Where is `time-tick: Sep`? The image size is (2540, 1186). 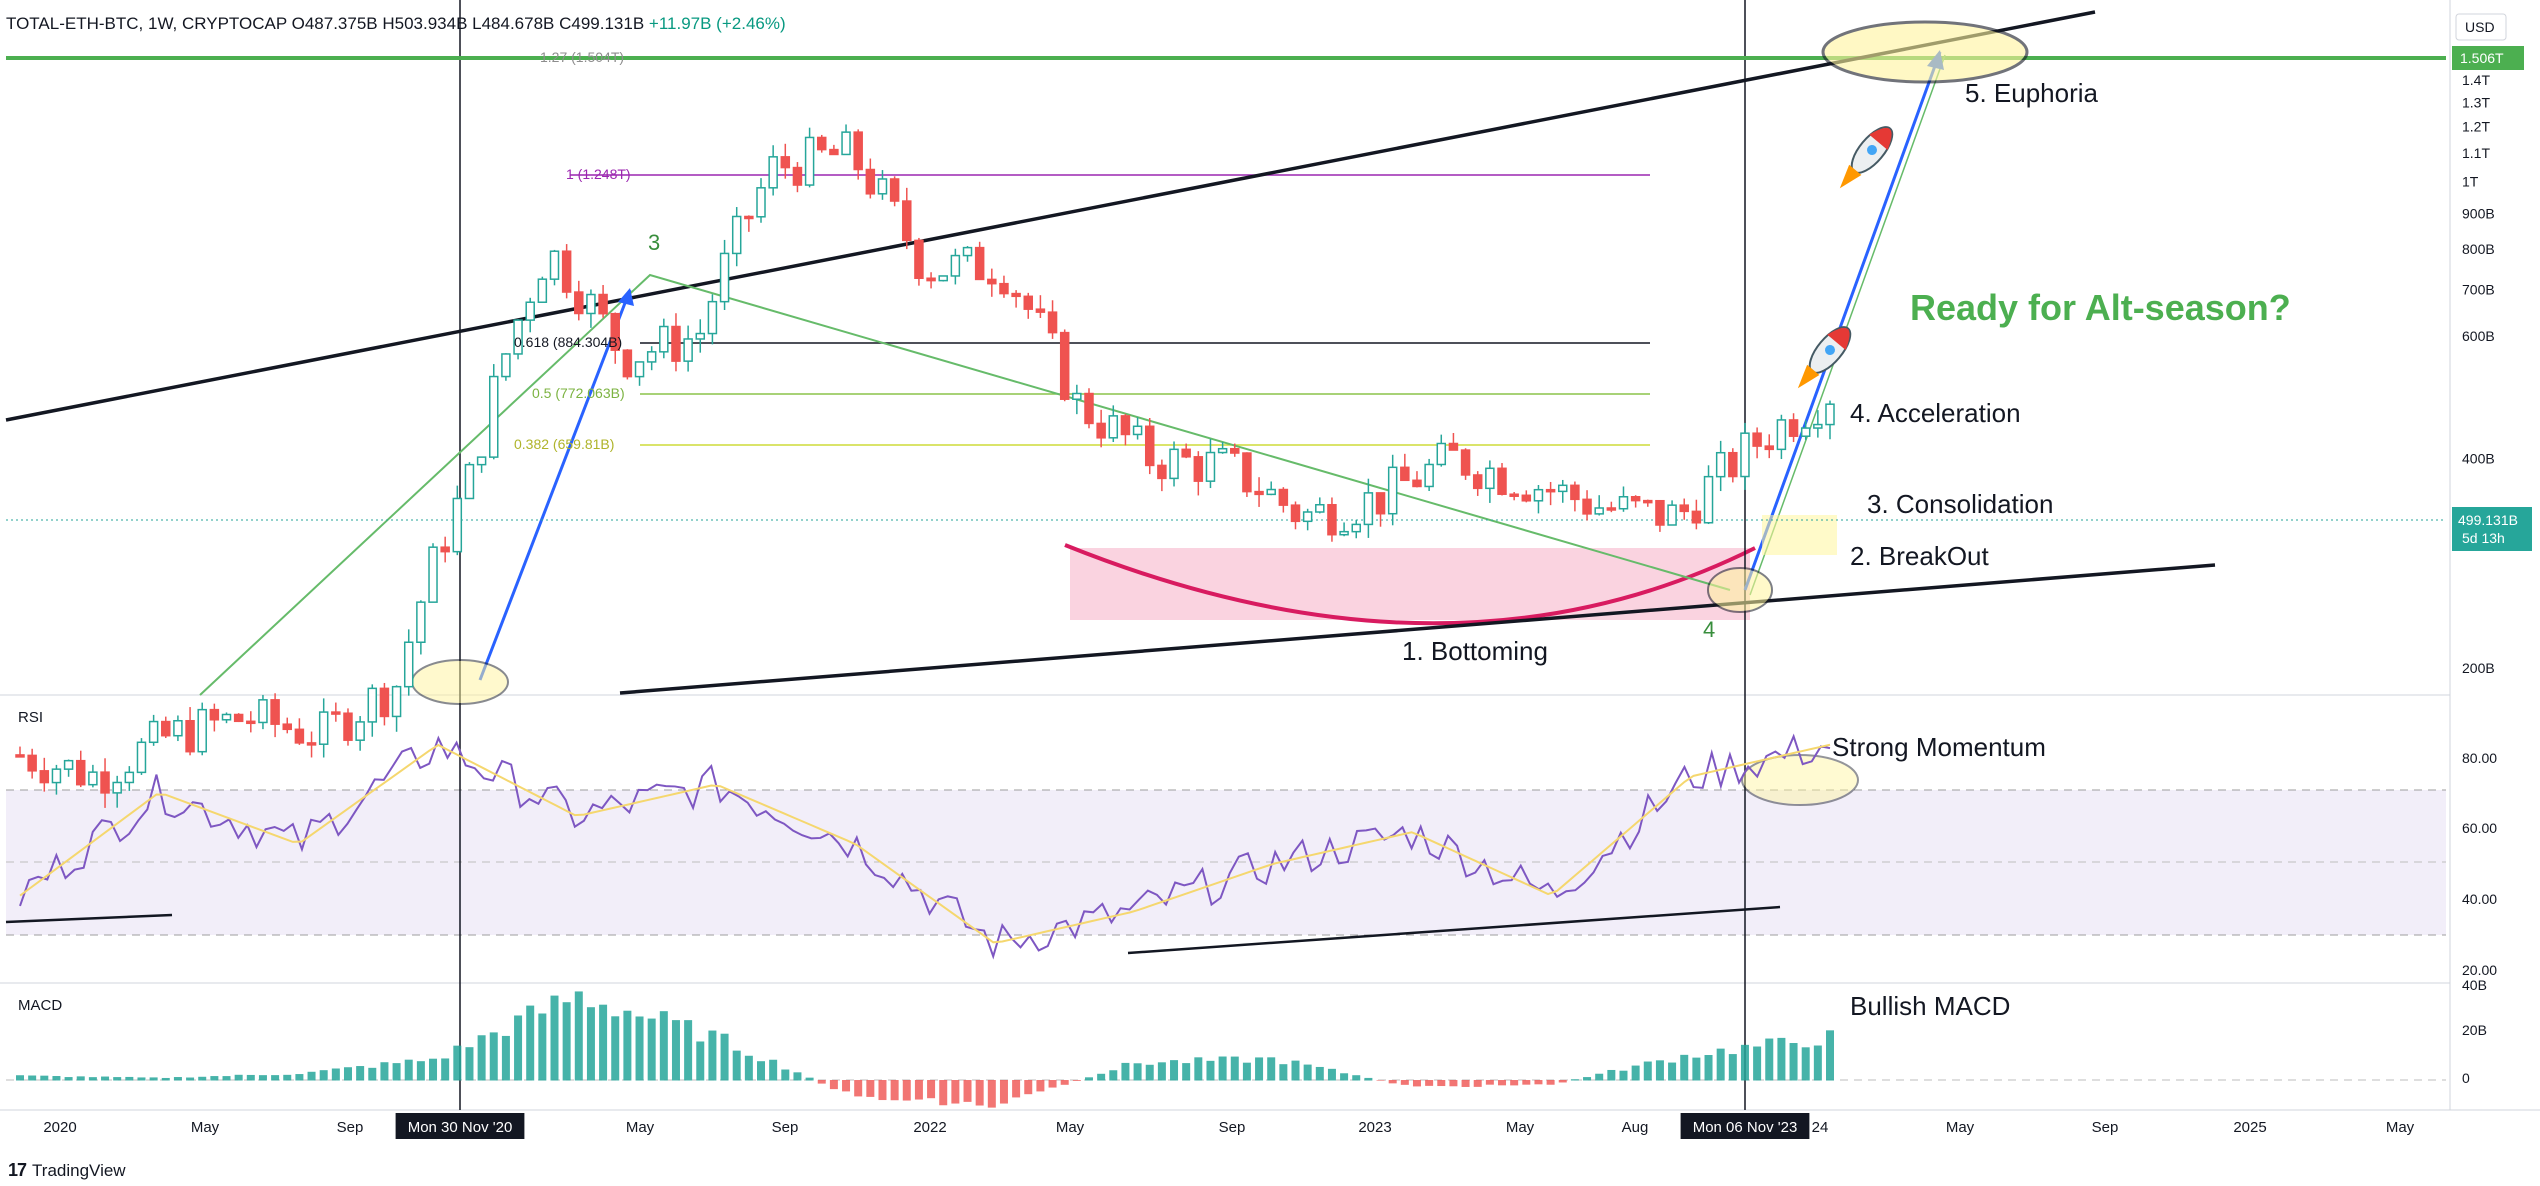 time-tick: Sep is located at coordinates (1232, 1127).